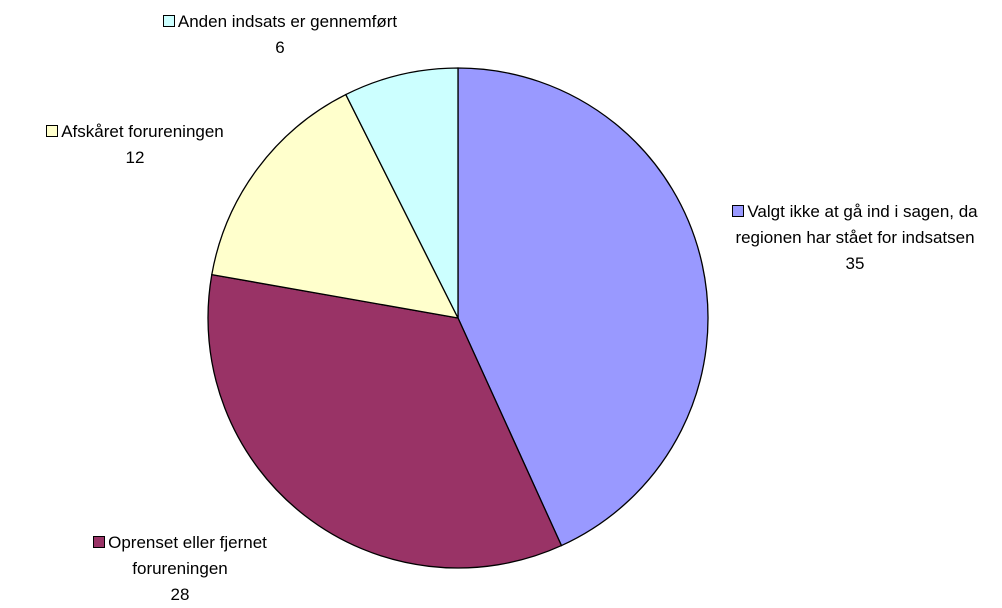  I want to click on value-label: 12, so click(135, 157).